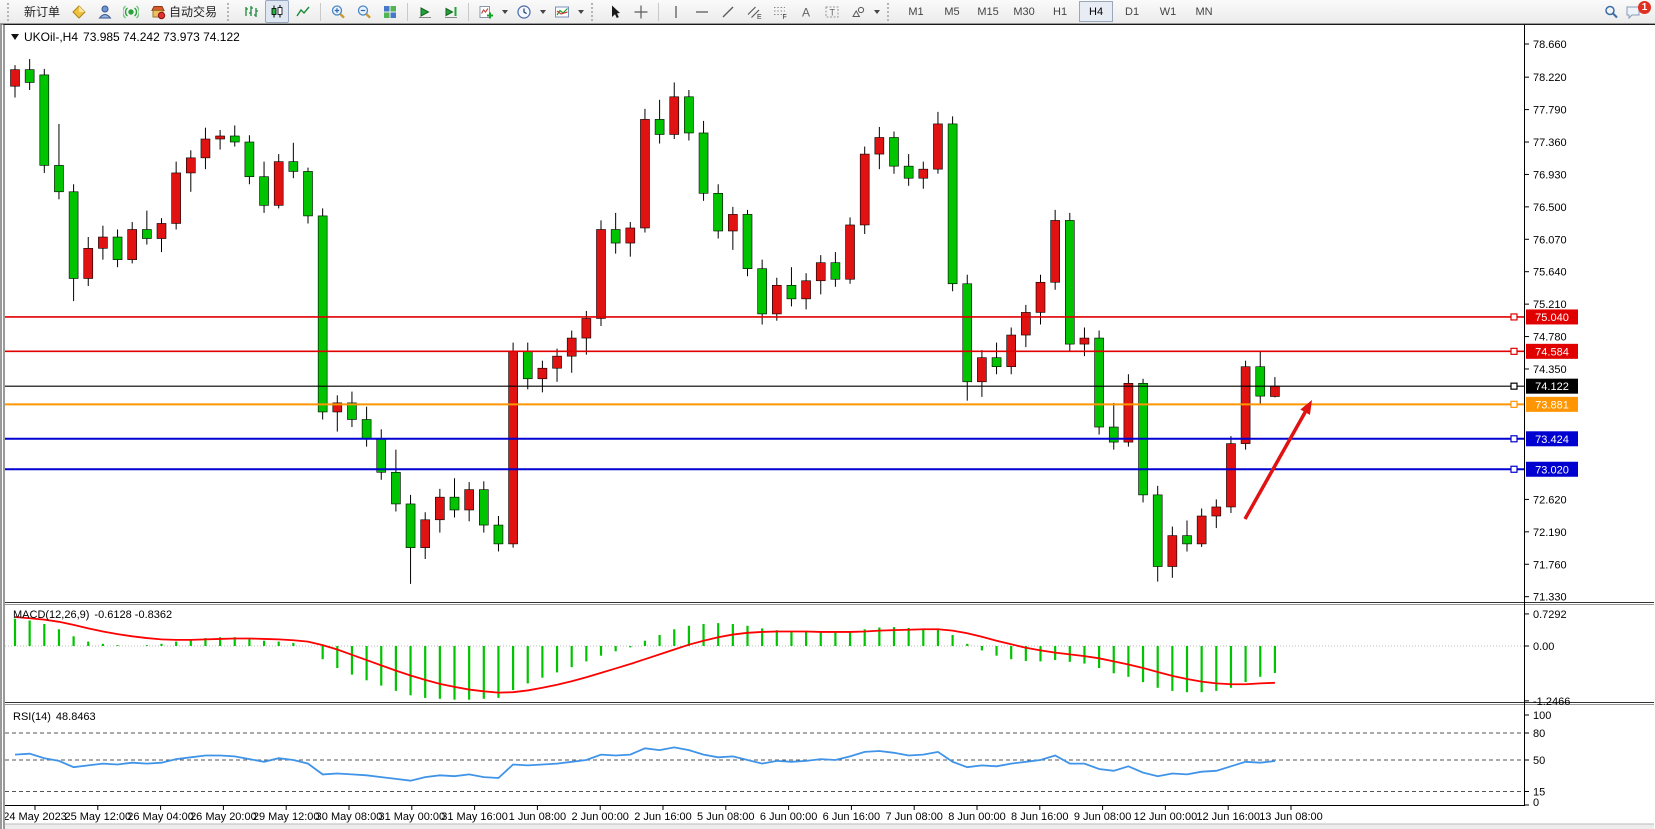  I want to click on new-chart-icon, so click(486, 11).